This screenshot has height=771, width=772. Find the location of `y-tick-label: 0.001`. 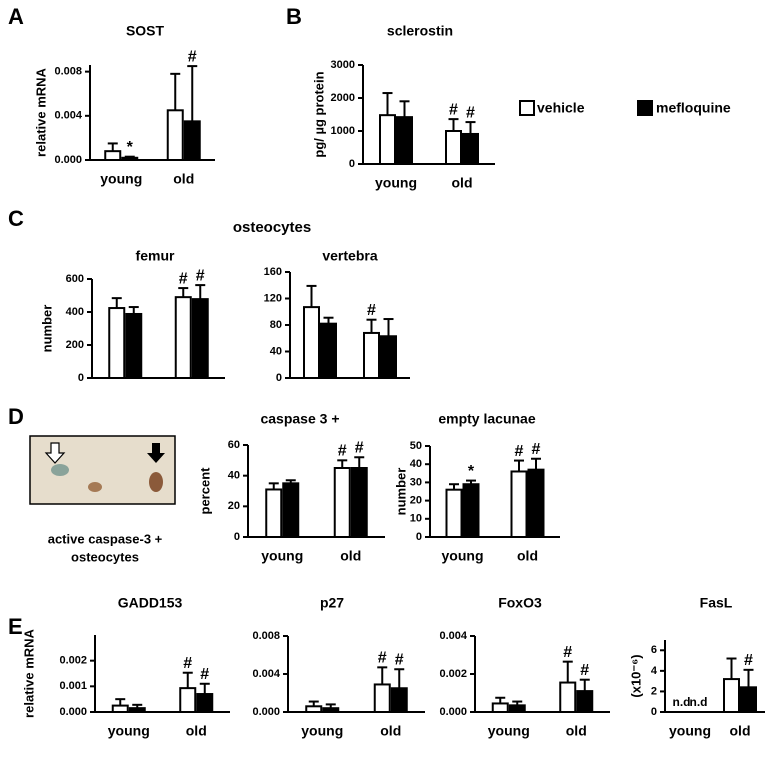

y-tick-label: 0.001 is located at coordinates (73, 686).